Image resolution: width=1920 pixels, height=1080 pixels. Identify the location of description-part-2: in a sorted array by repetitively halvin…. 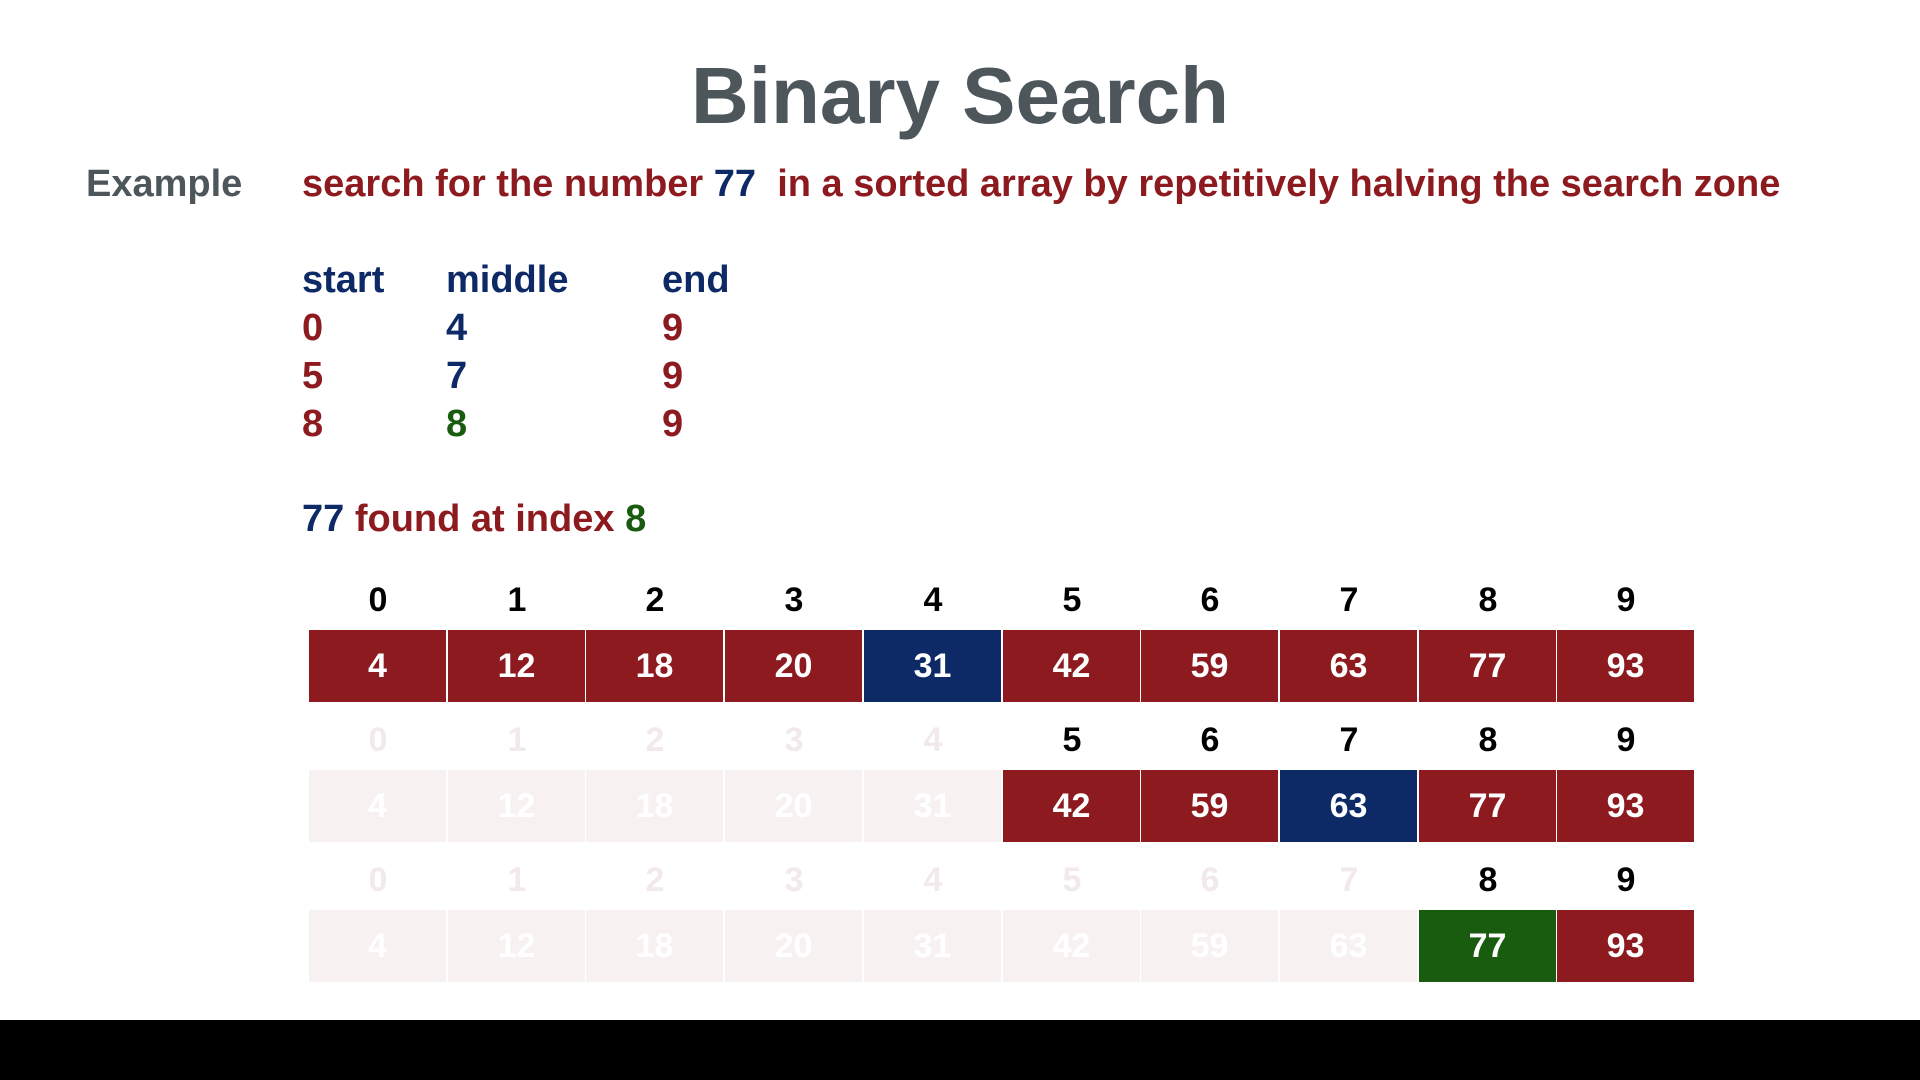
(1279, 184).